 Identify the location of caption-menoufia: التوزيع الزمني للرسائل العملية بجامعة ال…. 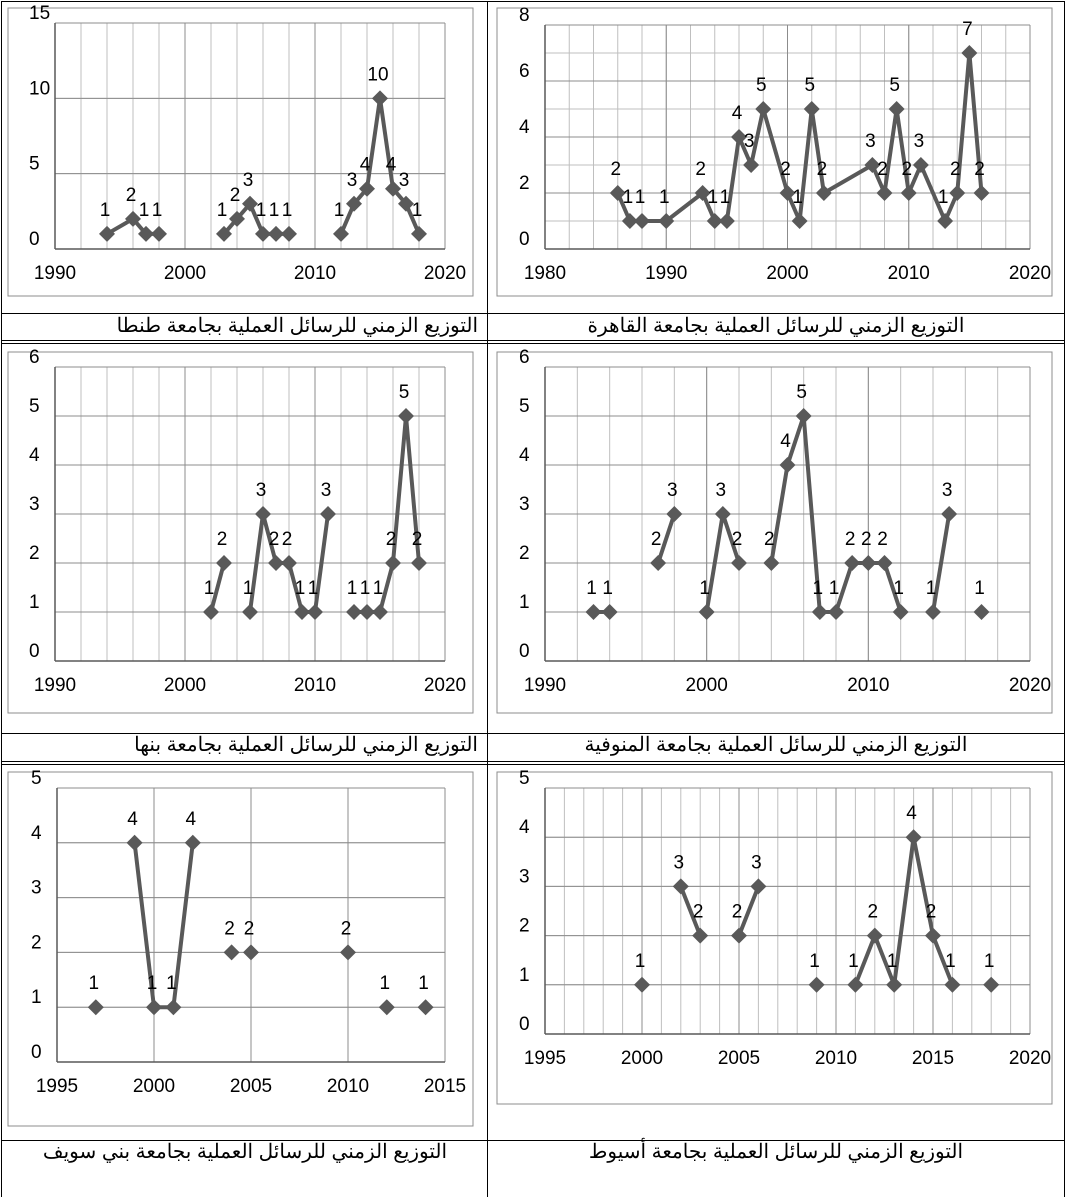
(776, 745).